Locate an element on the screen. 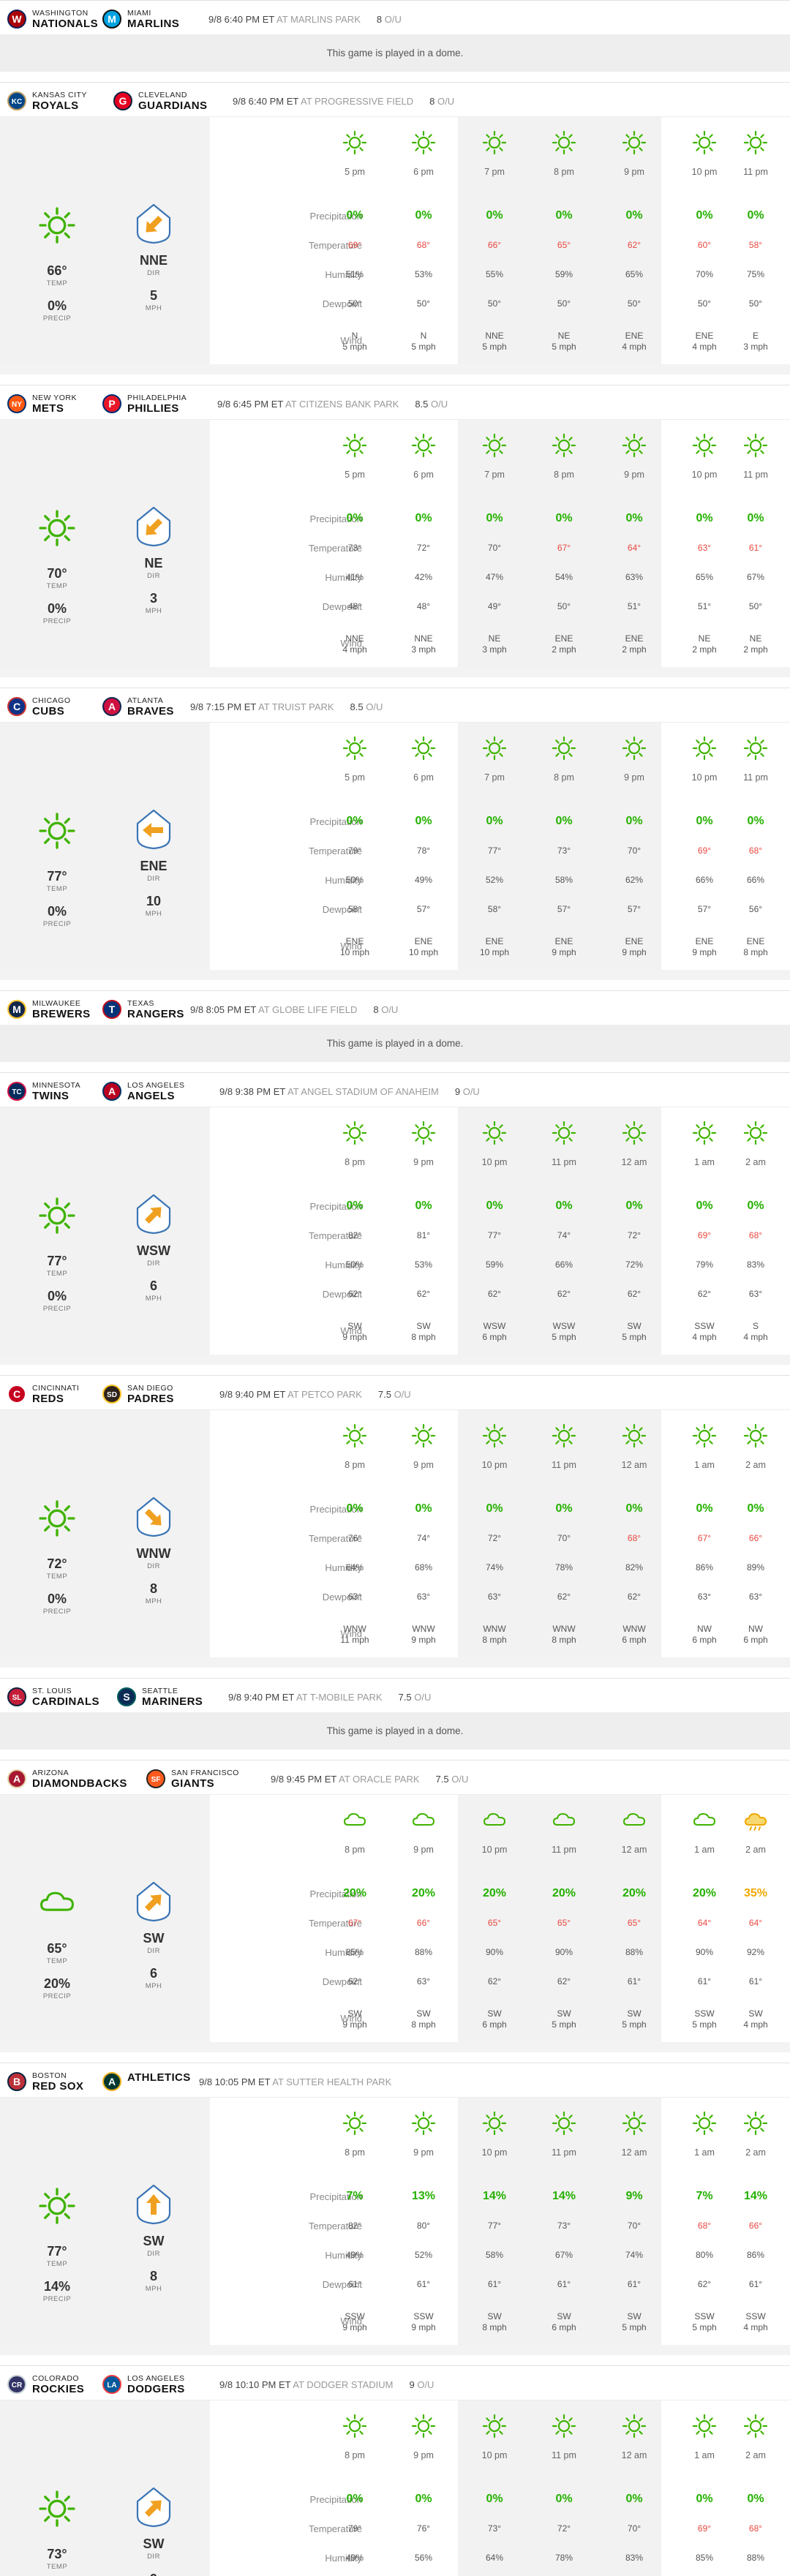  over-under-label: O/U is located at coordinates (425, 2384).